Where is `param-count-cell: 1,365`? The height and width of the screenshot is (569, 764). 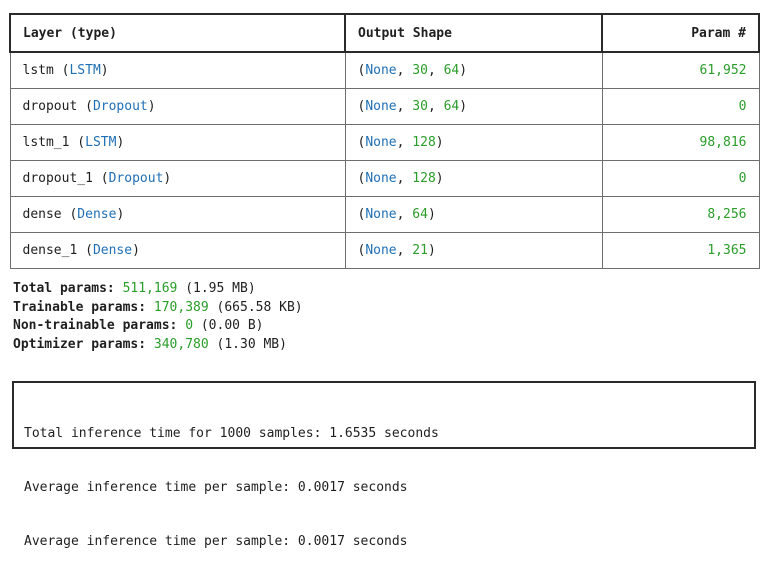
param-count-cell: 1,365 is located at coordinates (680, 250).